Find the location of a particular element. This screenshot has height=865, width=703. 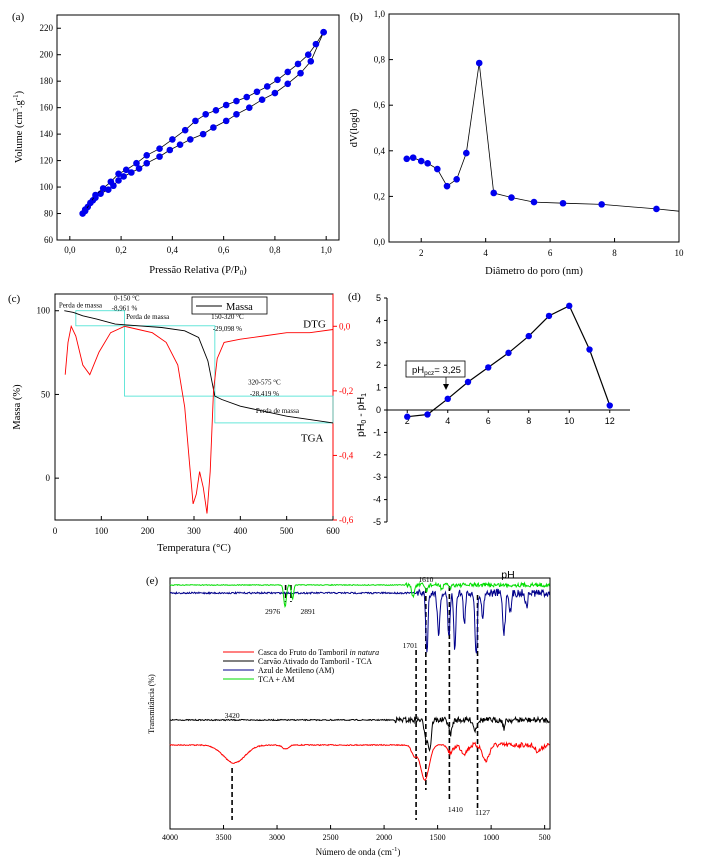

panel-c-y2tick-label: 0,0 is located at coordinates (345, 326).